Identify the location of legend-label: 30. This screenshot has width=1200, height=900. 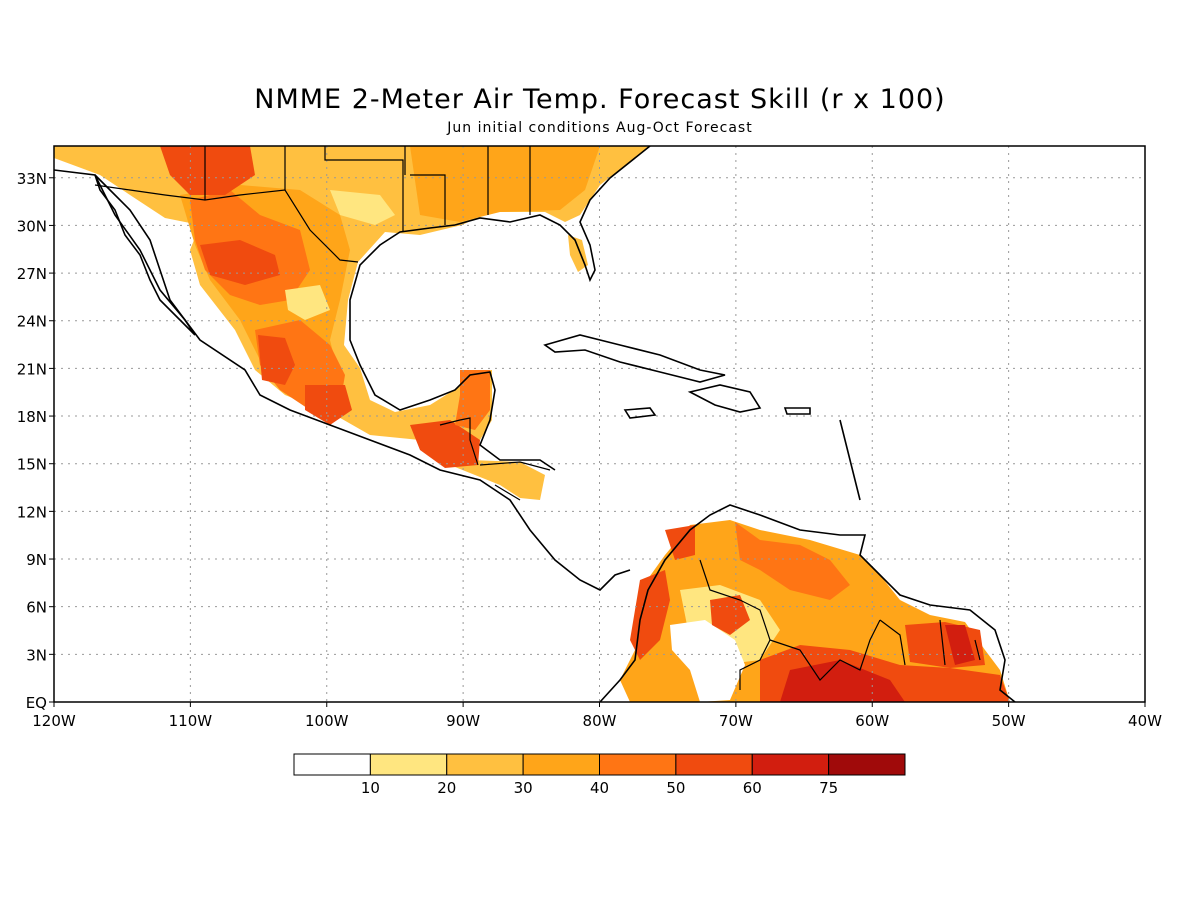
(523, 788).